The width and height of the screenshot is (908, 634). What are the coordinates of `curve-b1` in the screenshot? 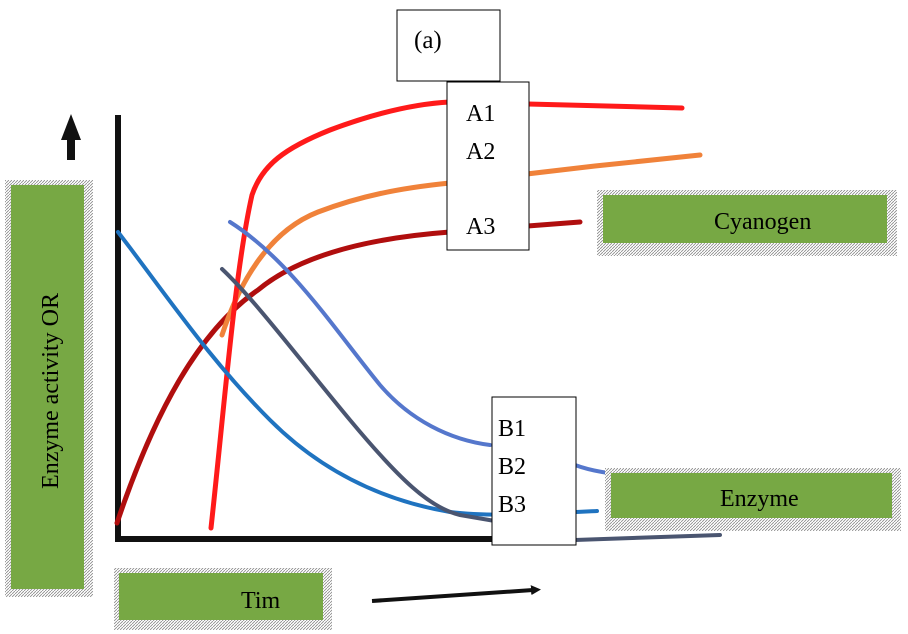 It's located at (360, 333).